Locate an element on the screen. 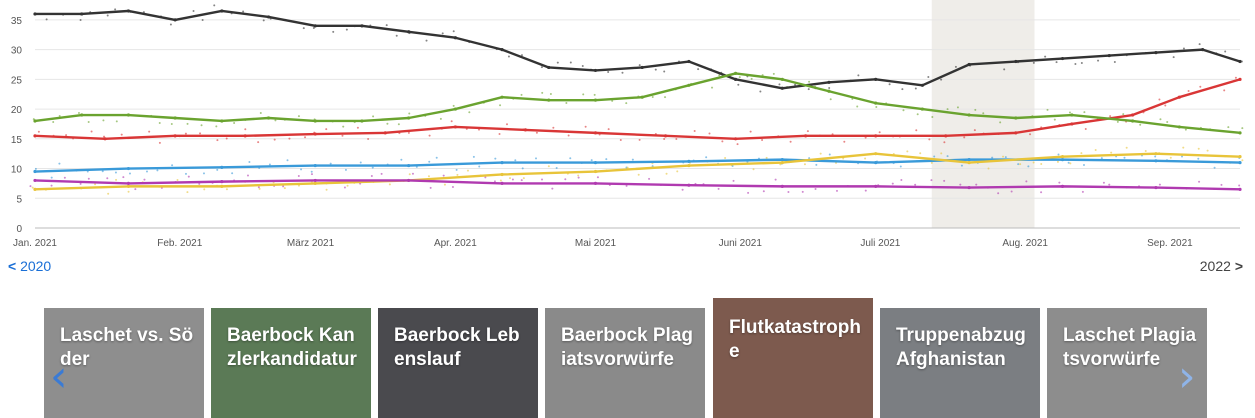 This screenshot has height=418, width=1255. carousel-prev-icon: ‹ is located at coordinates (59, 376).